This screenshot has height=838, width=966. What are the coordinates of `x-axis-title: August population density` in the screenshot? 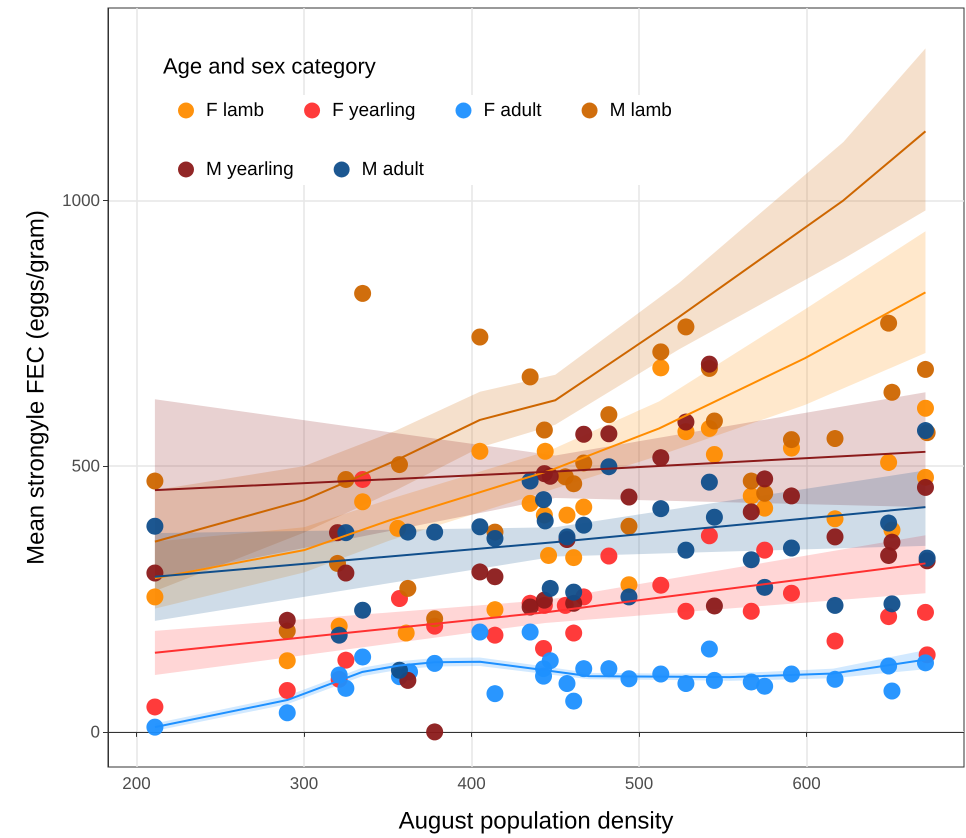 It's located at (536, 821).